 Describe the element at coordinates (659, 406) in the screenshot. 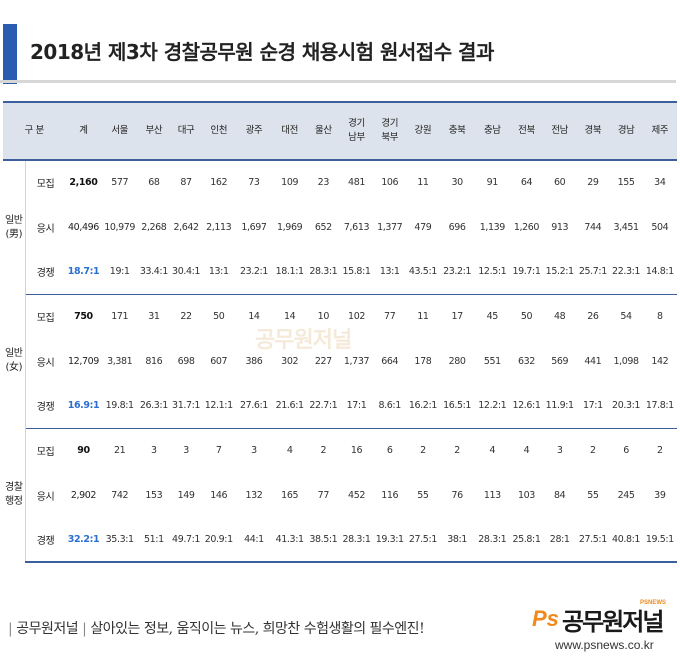

I see `table-cell: 17.8:1` at that location.